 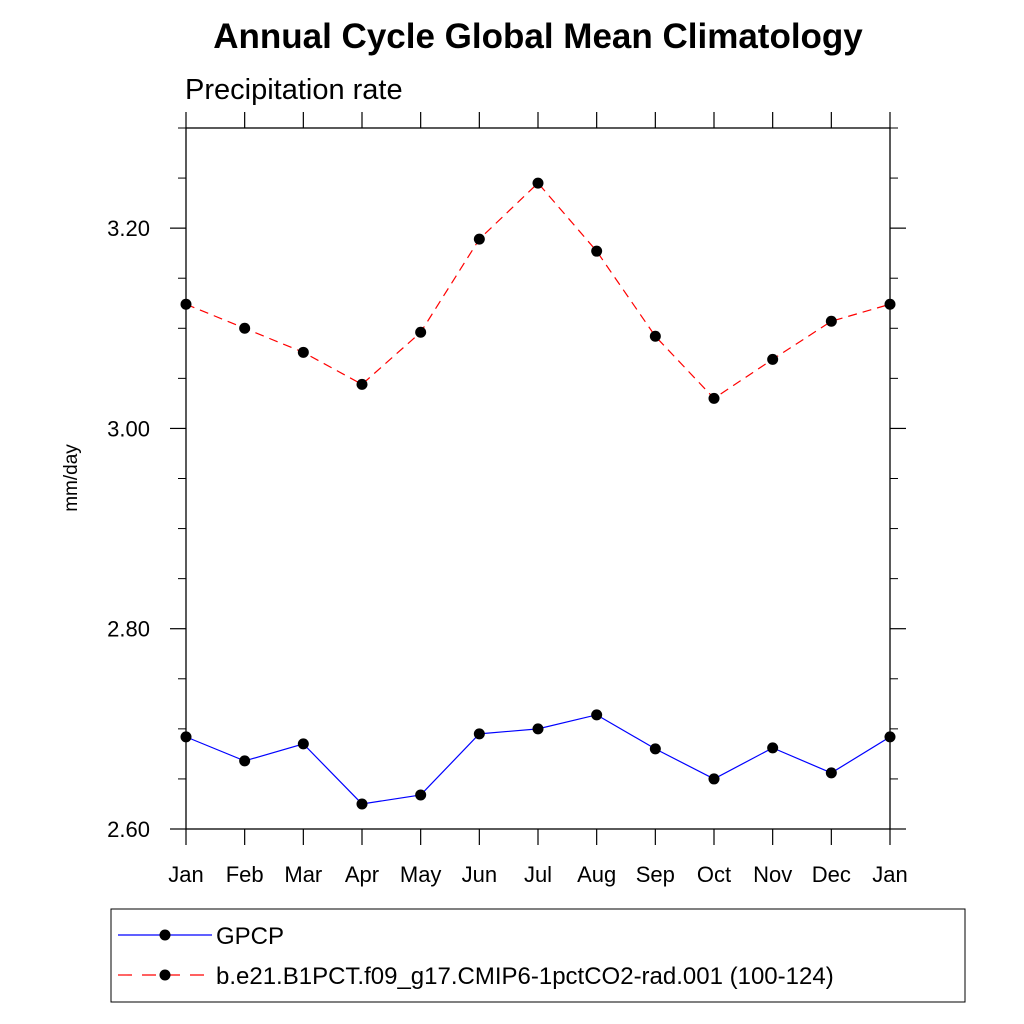 I want to click on x-tick-label: Apr, so click(x=362, y=874).